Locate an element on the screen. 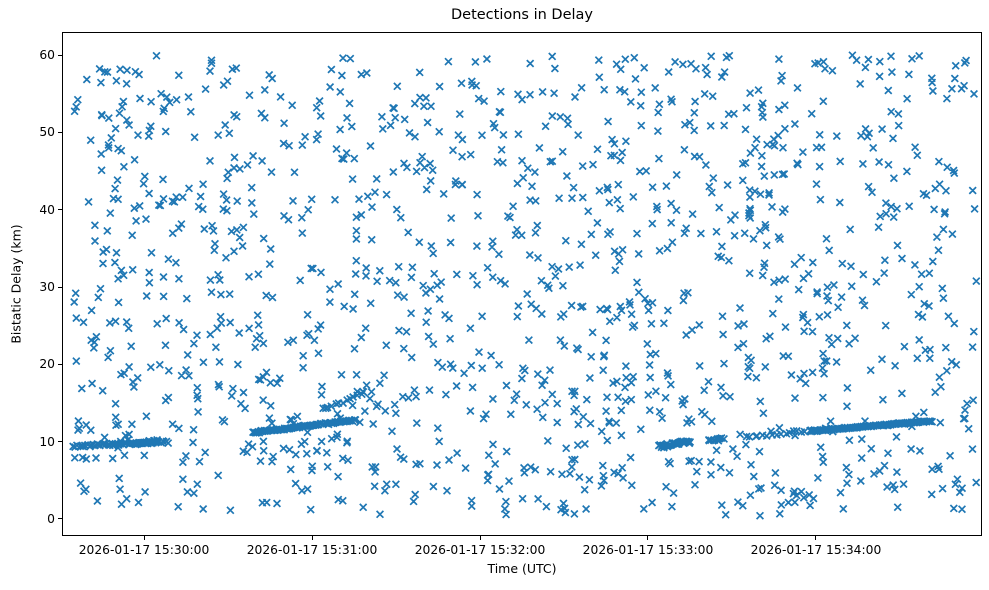 The image size is (989, 590). y-tick-label: 30 is located at coordinates (47, 287).